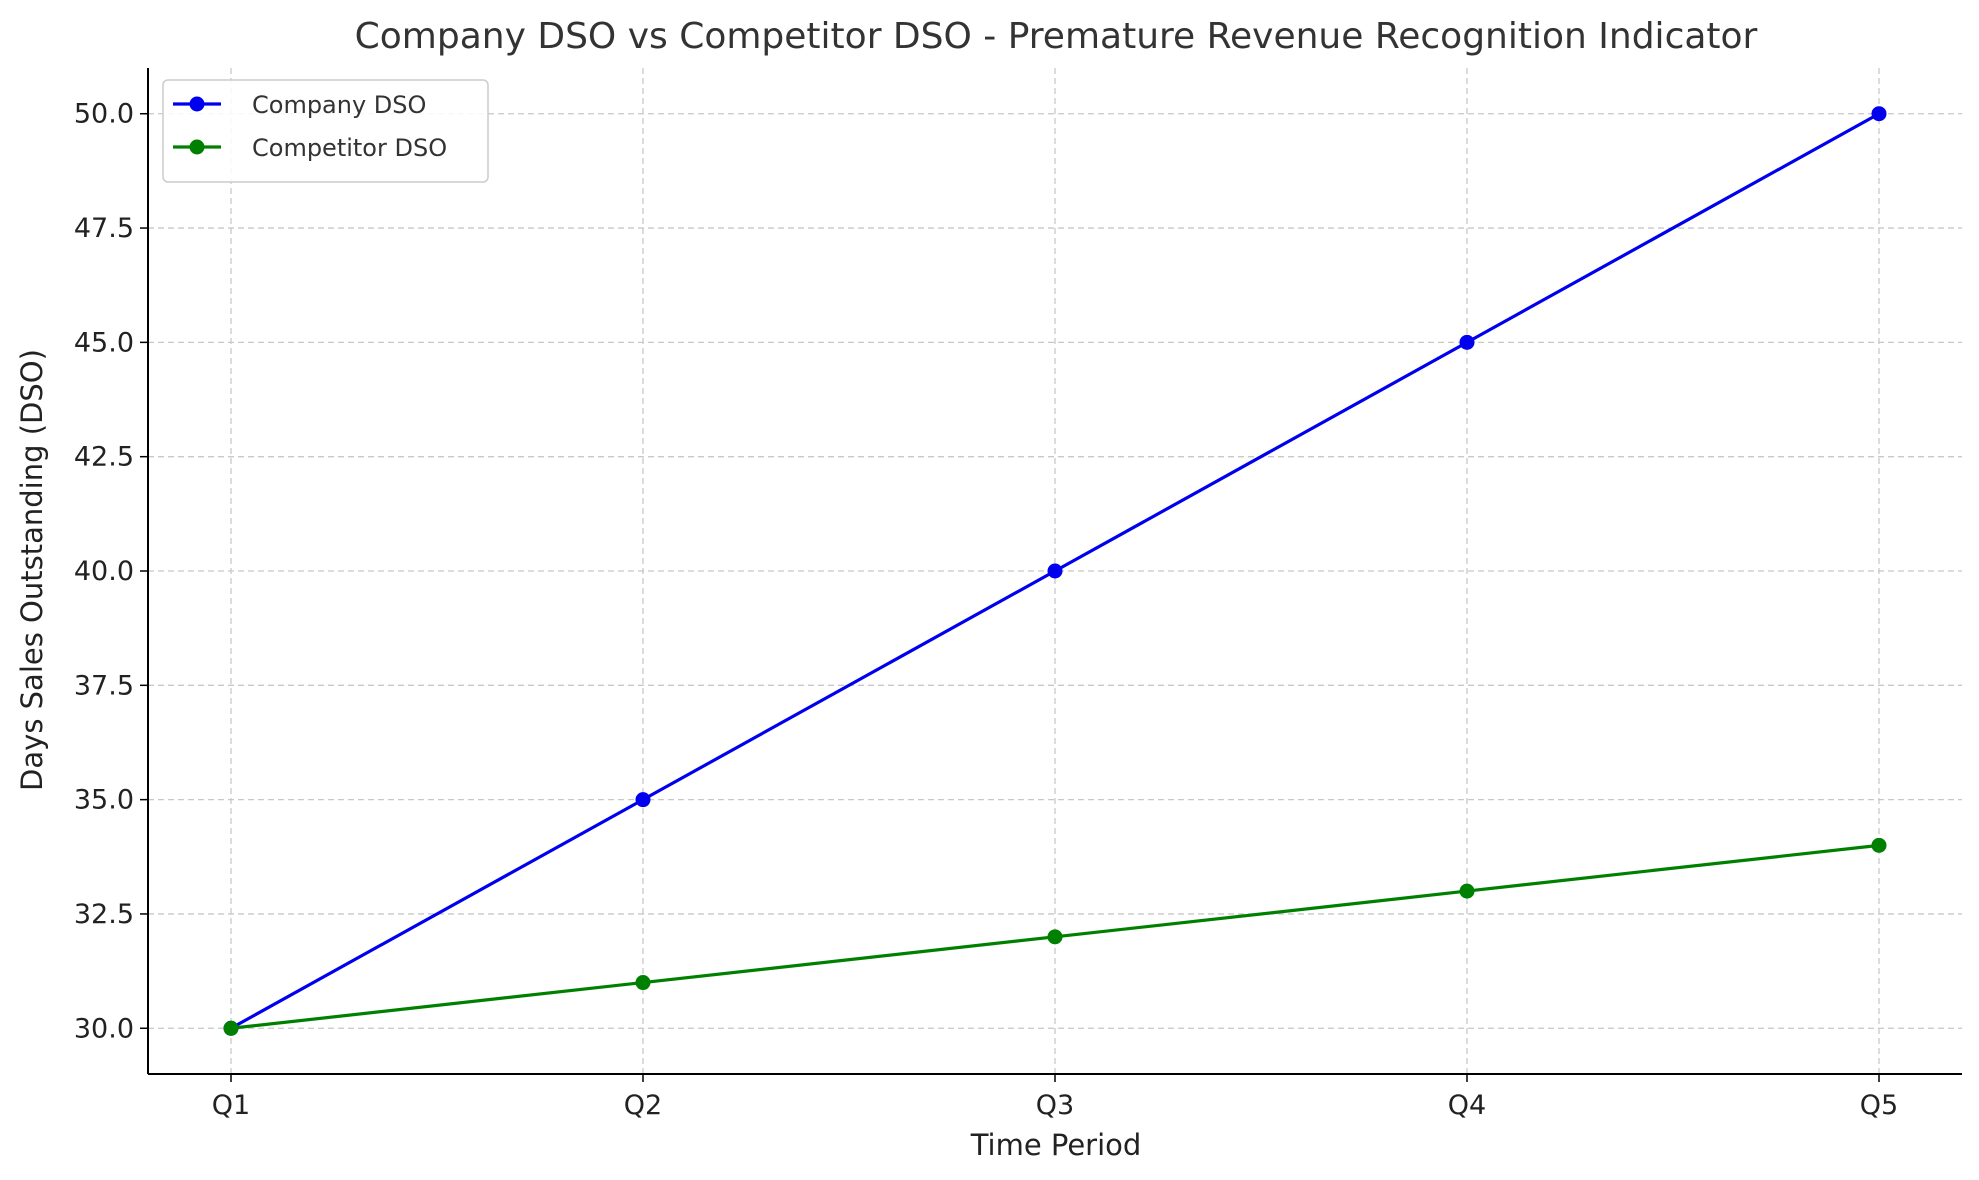 The image size is (1979, 1180). I want to click on y-tick-label: 35.0, so click(104, 800).